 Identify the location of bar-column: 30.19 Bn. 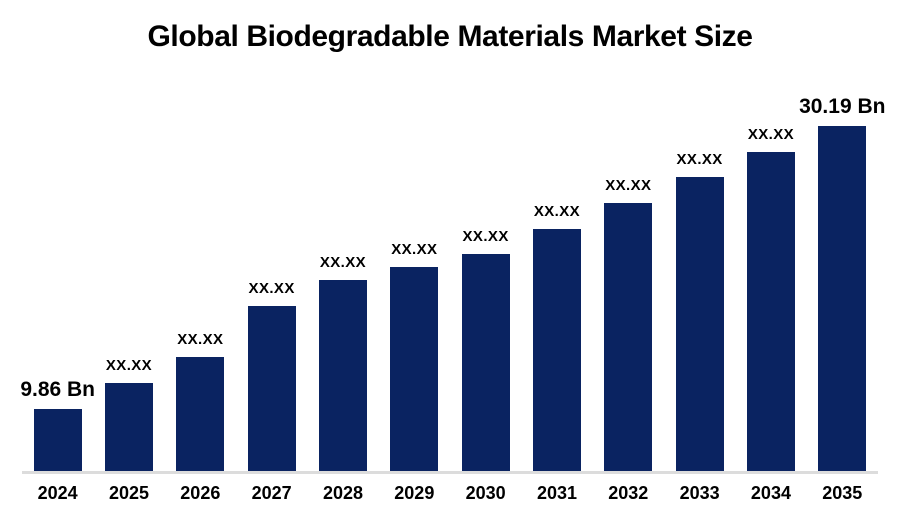
(842, 283).